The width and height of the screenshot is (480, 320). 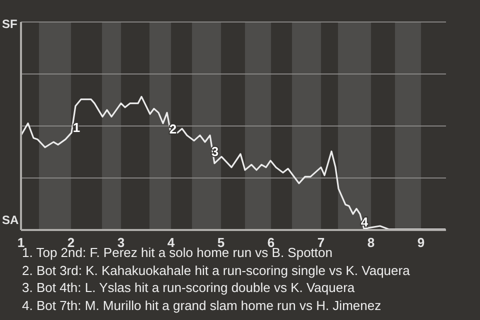 What do you see at coordinates (71, 242) in the screenshot?
I see `x-tick-label: 2` at bounding box center [71, 242].